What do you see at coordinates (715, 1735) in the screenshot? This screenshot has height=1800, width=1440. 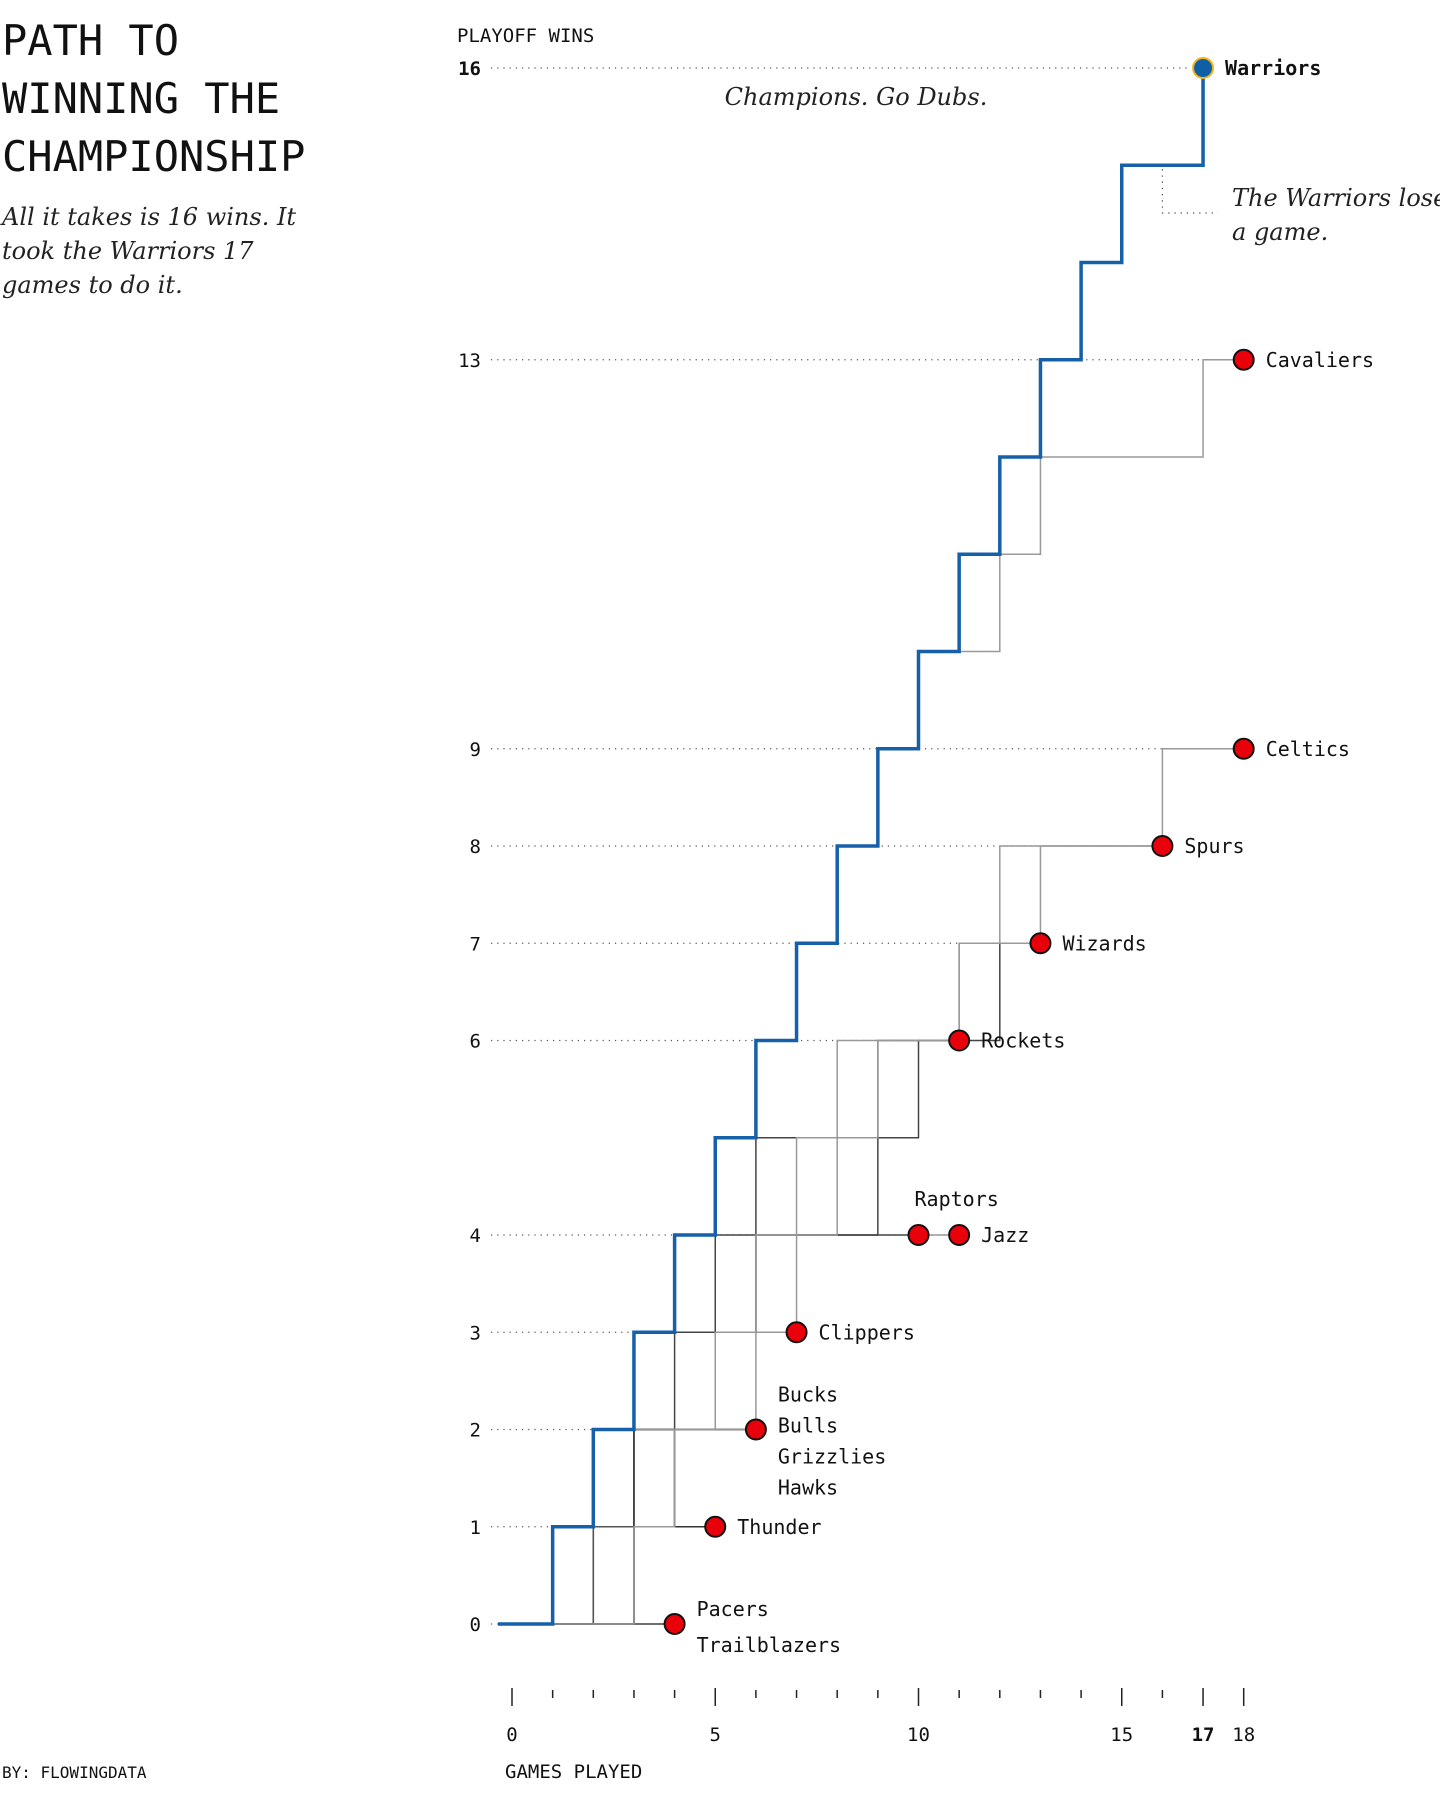 I see `x-tick-label: 5` at bounding box center [715, 1735].